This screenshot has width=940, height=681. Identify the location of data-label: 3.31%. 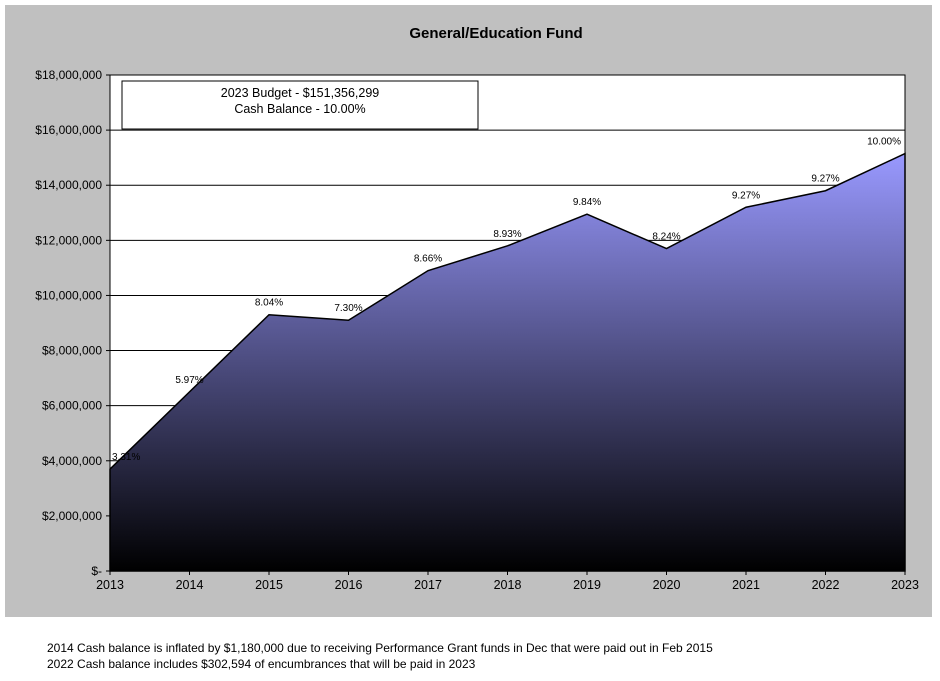
(126, 457).